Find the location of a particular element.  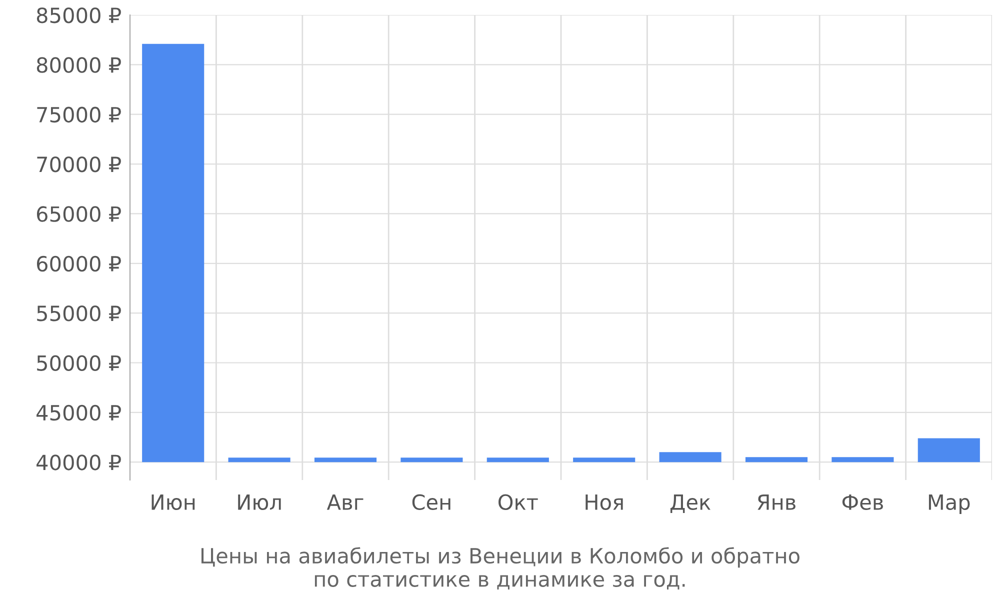

x-tick-label: Янв is located at coordinates (777, 502).